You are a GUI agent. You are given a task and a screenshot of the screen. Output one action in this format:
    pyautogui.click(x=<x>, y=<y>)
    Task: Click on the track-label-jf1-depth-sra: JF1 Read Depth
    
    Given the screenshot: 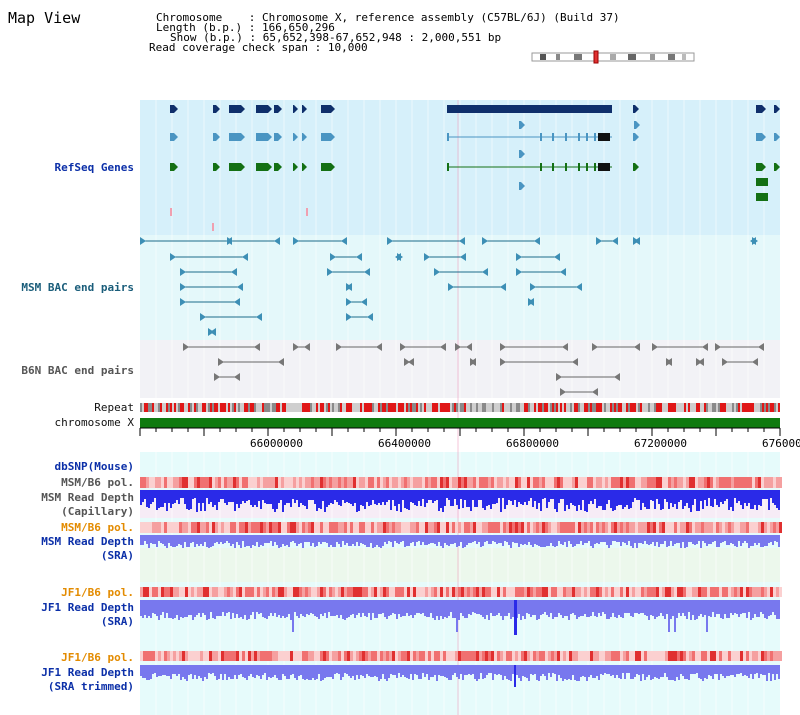 What is the action you would take?
    pyautogui.click(x=87, y=607)
    